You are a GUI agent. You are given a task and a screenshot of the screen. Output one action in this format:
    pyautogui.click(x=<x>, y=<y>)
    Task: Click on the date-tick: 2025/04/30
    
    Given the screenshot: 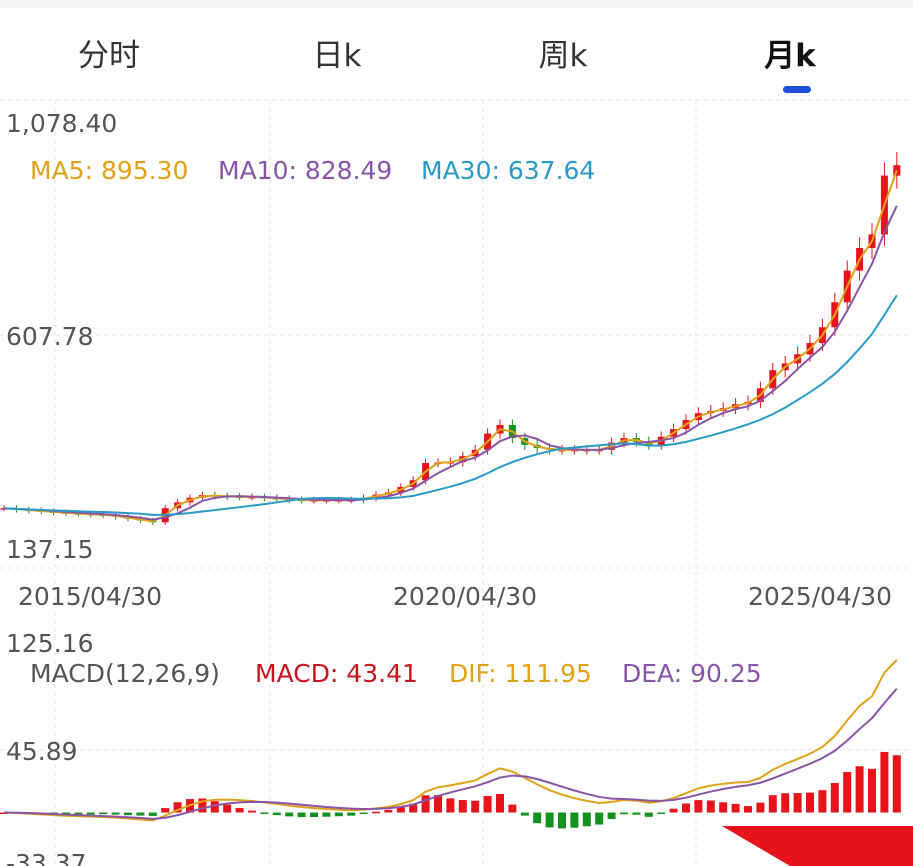 What is the action you would take?
    pyautogui.click(x=820, y=596)
    